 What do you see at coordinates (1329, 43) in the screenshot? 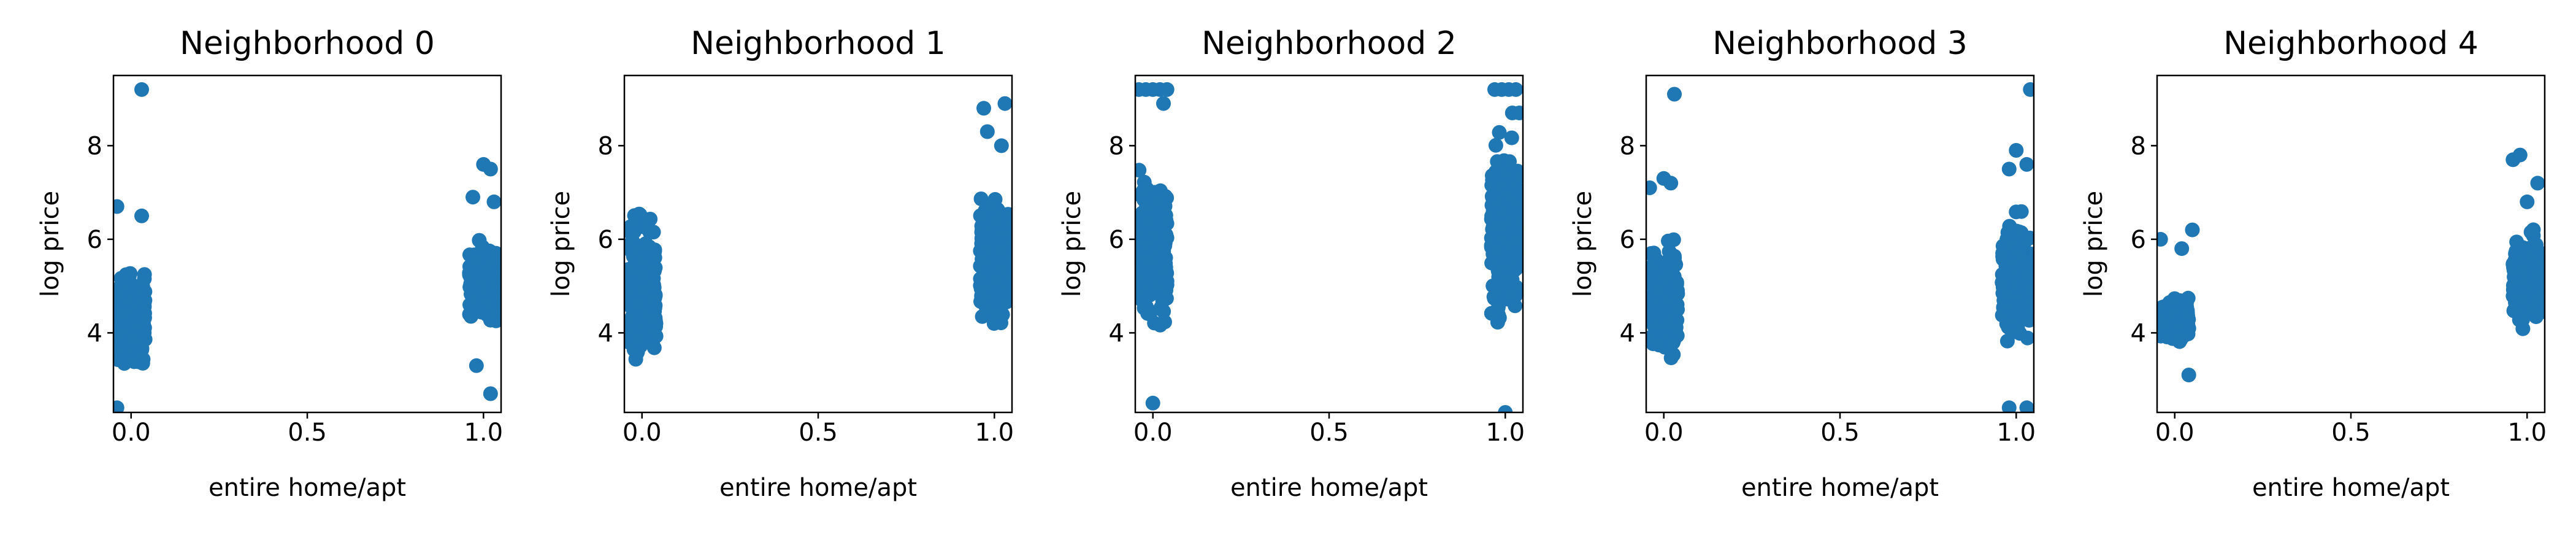
I see `subplot-title: Neighborhood 2` at bounding box center [1329, 43].